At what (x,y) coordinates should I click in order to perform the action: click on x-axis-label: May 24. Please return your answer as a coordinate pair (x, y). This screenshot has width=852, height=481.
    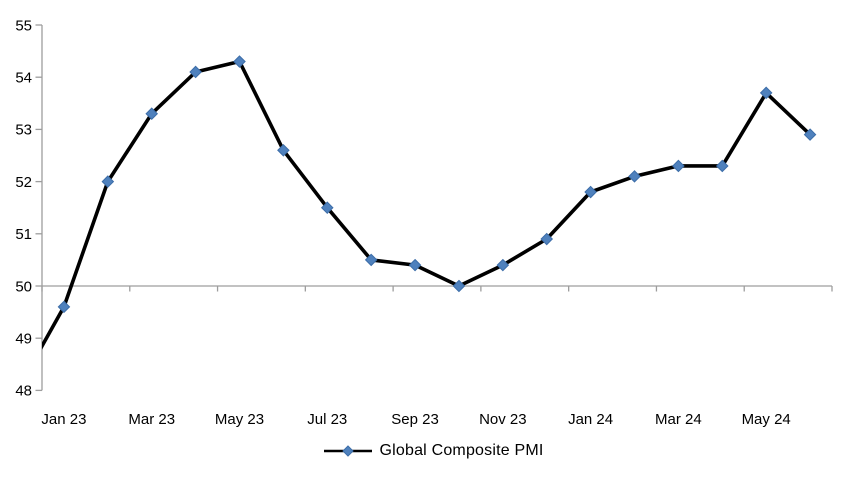
    Looking at the image, I should click on (766, 419).